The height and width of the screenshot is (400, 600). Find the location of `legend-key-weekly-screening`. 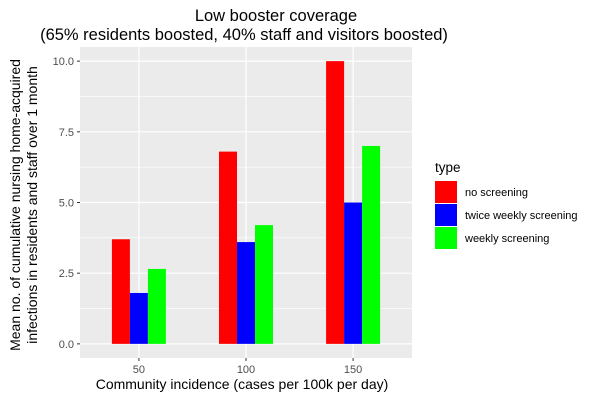

legend-key-weekly-screening is located at coordinates (446, 238).